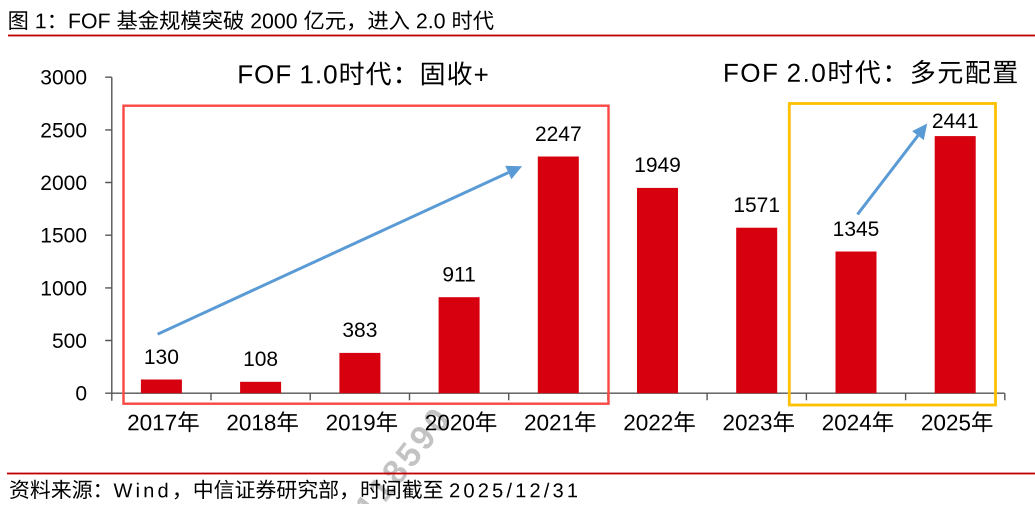  I want to click on svg-text: 1949, so click(657, 165).